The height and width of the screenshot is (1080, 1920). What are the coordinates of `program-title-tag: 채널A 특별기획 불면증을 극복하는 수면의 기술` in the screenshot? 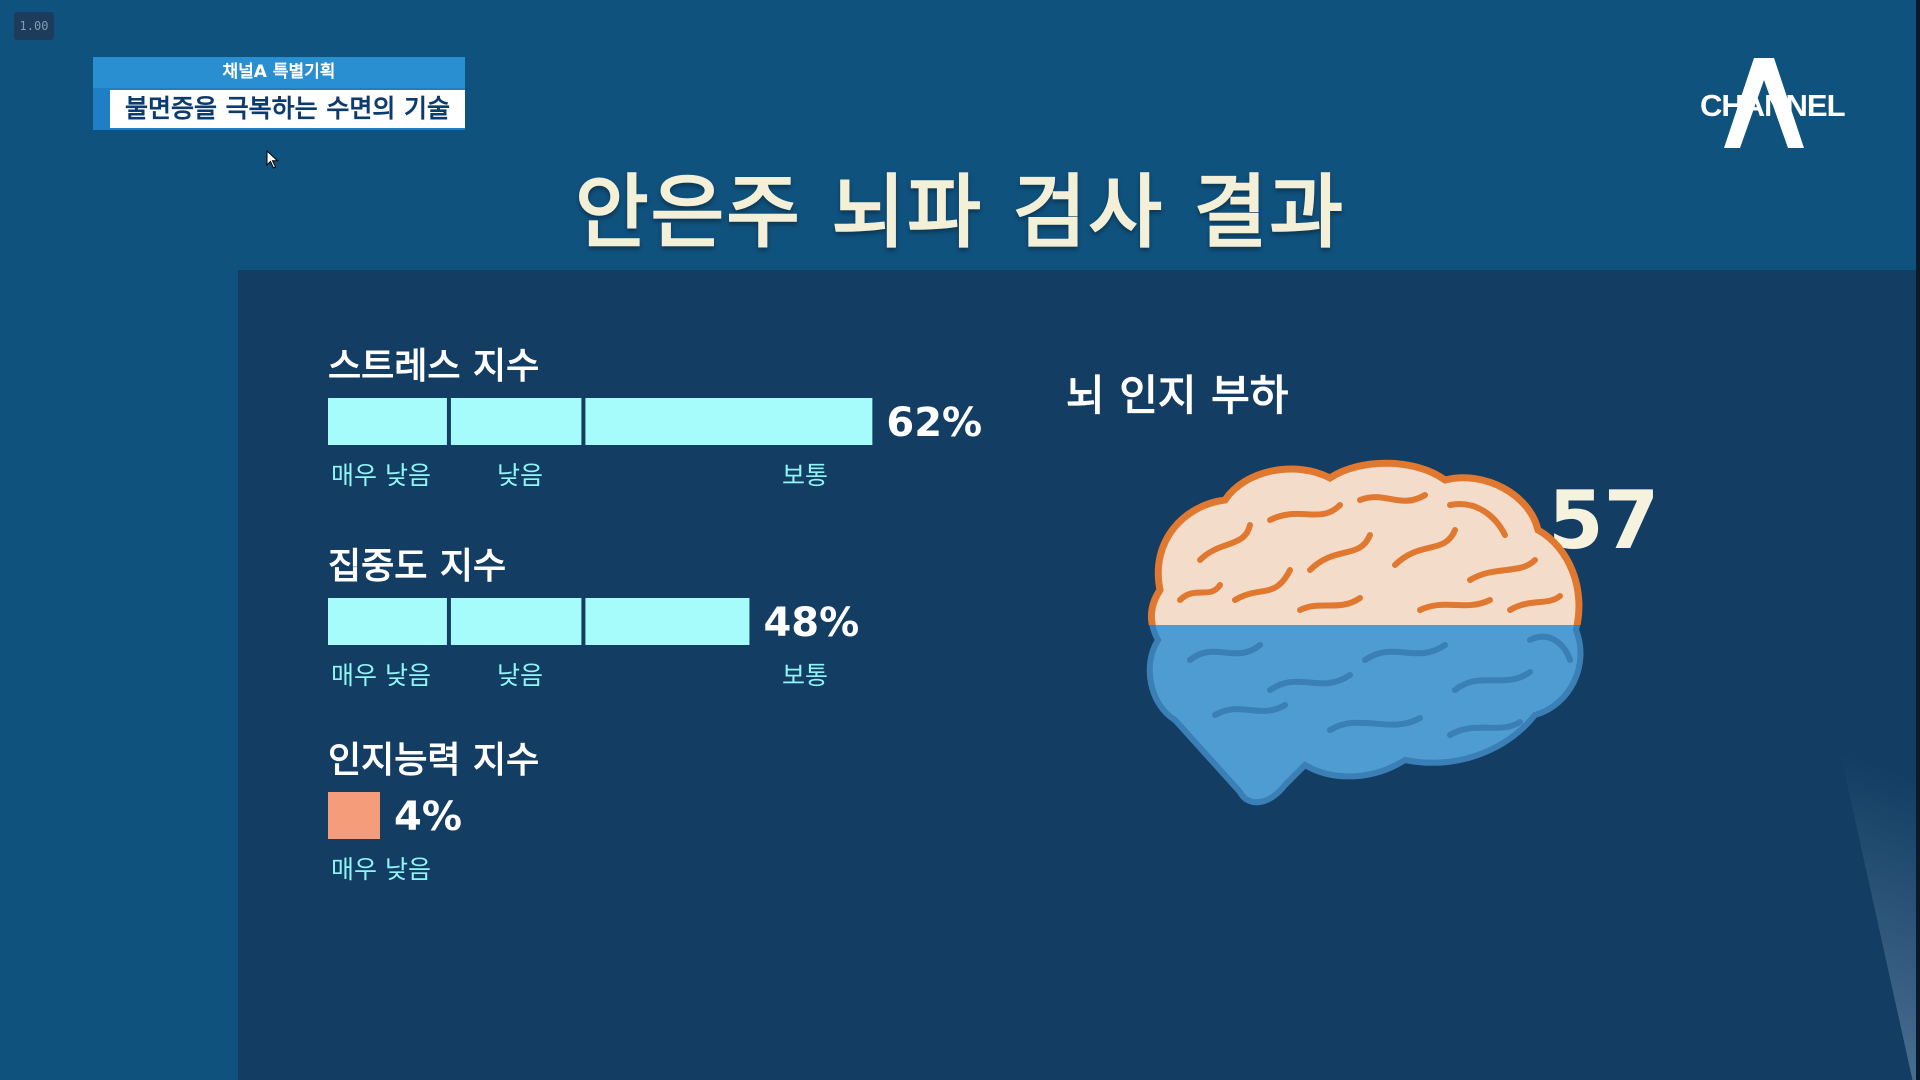 It's located at (279, 93).